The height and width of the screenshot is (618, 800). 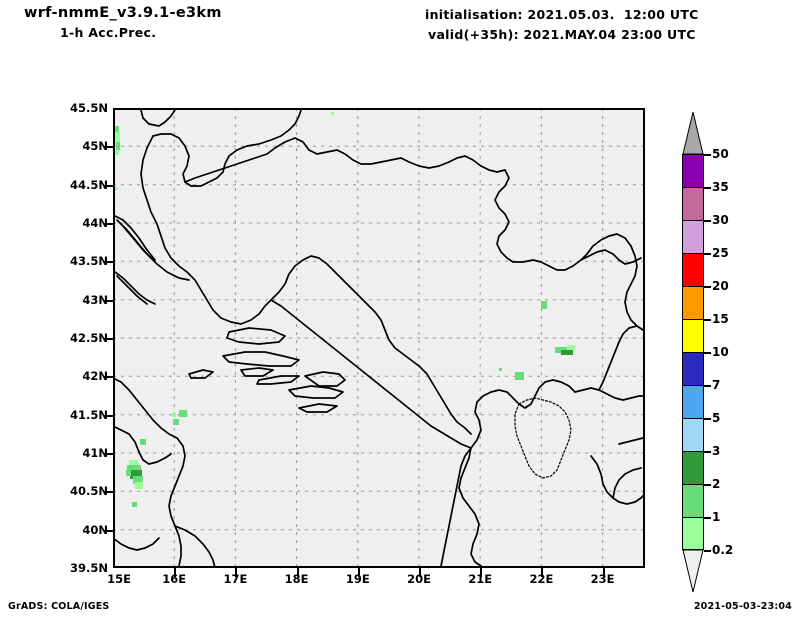 I want to click on precipitation-colorbar: 50 35 30 25 20 15 10 7 5 3 2 1 0.2, so click(x=736, y=352).